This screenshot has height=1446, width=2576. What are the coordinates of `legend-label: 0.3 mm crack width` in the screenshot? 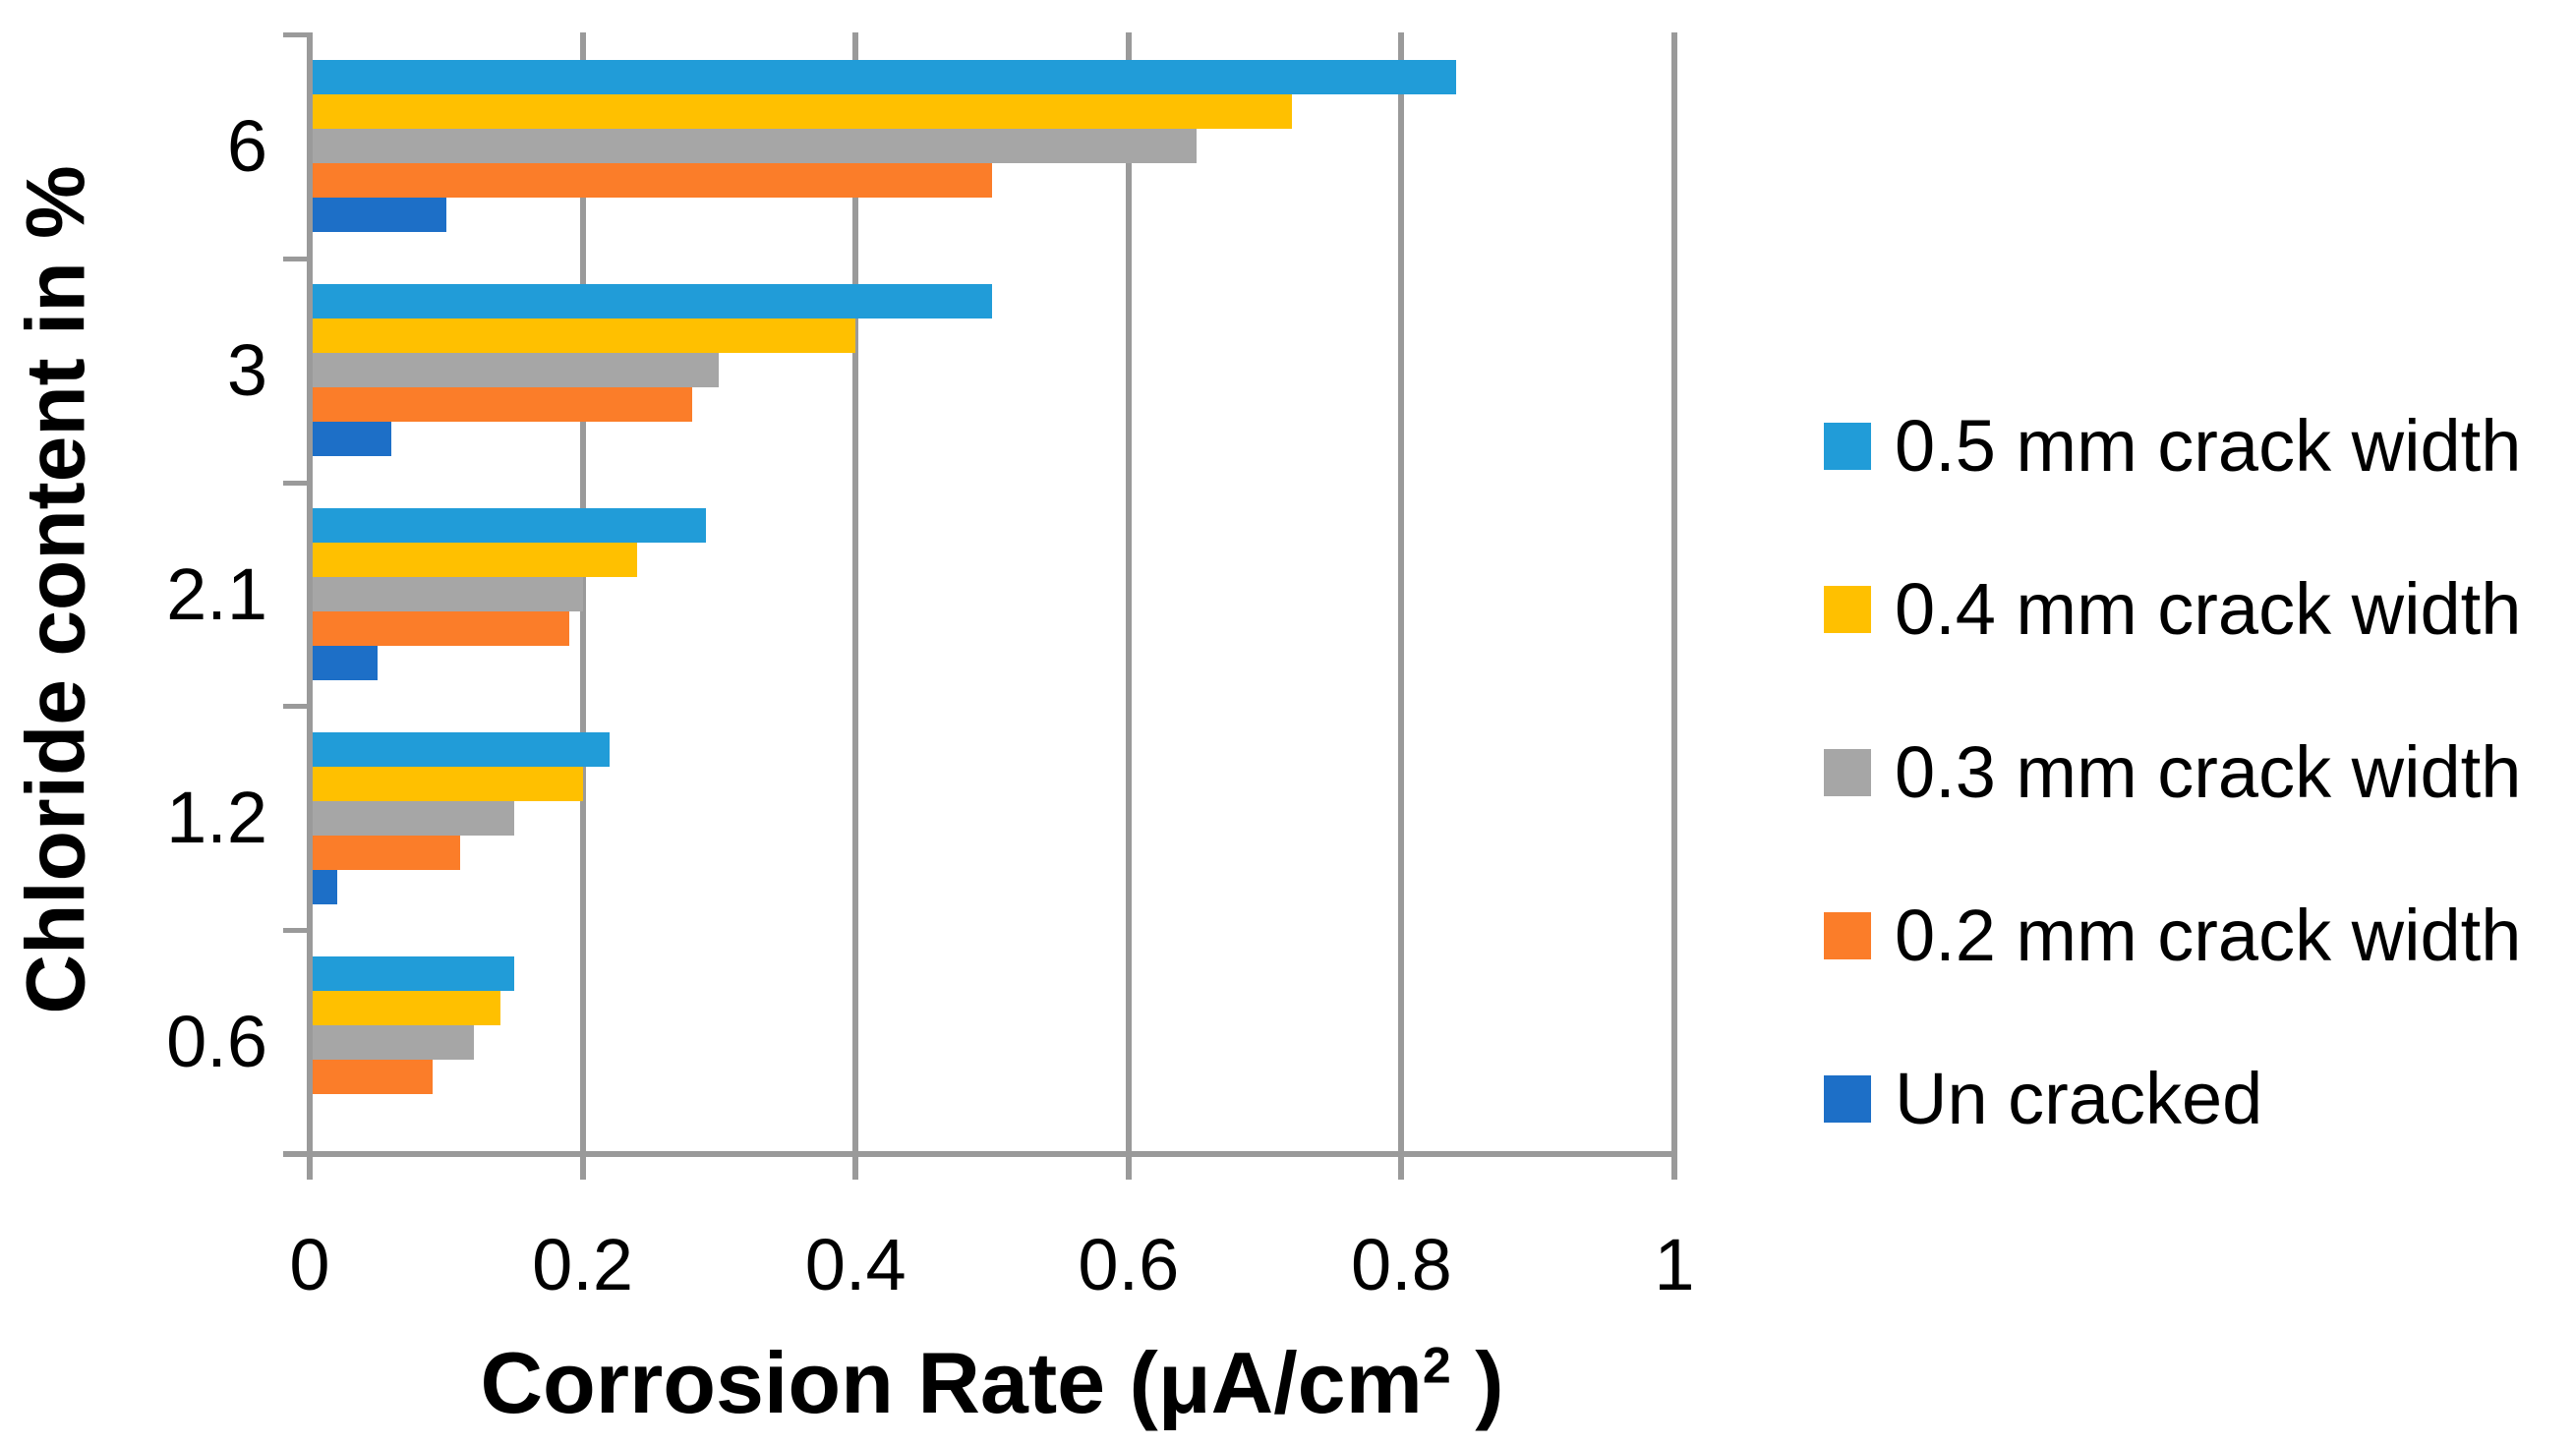 It's located at (2208, 772).